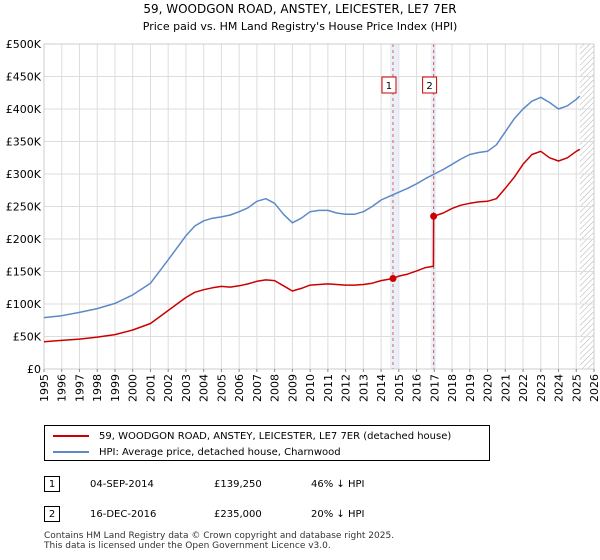  Describe the element at coordinates (523, 388) in the screenshot. I see `x-tick-label: 2022` at that location.